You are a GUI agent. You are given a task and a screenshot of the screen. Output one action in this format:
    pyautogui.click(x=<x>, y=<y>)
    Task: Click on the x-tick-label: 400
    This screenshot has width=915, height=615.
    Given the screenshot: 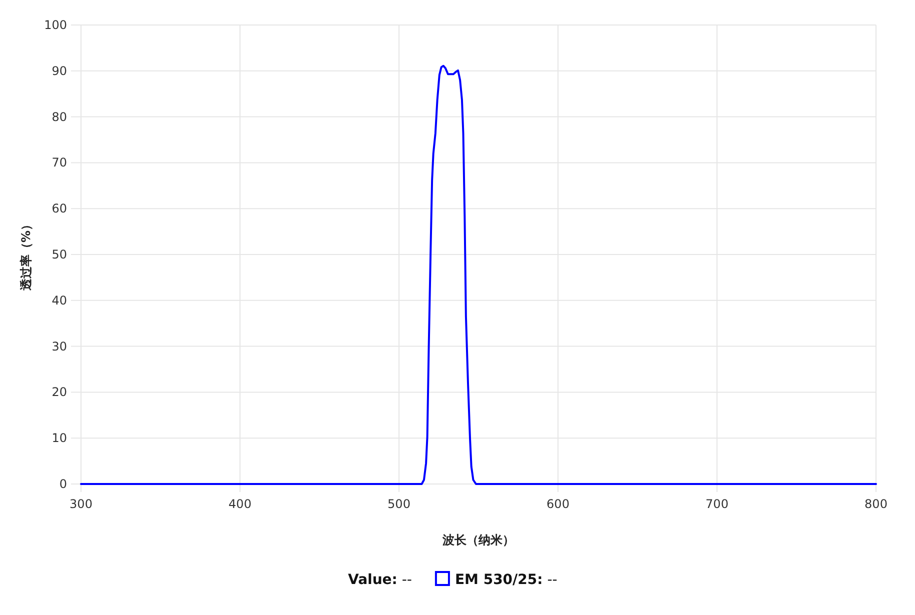 What is the action you would take?
    pyautogui.click(x=240, y=504)
    